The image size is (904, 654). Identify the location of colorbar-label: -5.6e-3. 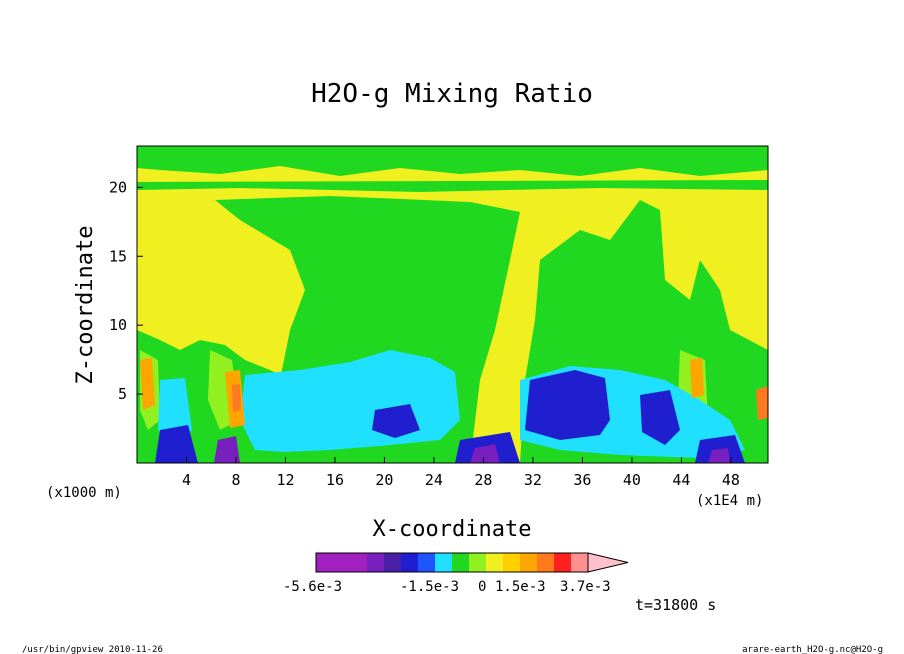
(312, 587).